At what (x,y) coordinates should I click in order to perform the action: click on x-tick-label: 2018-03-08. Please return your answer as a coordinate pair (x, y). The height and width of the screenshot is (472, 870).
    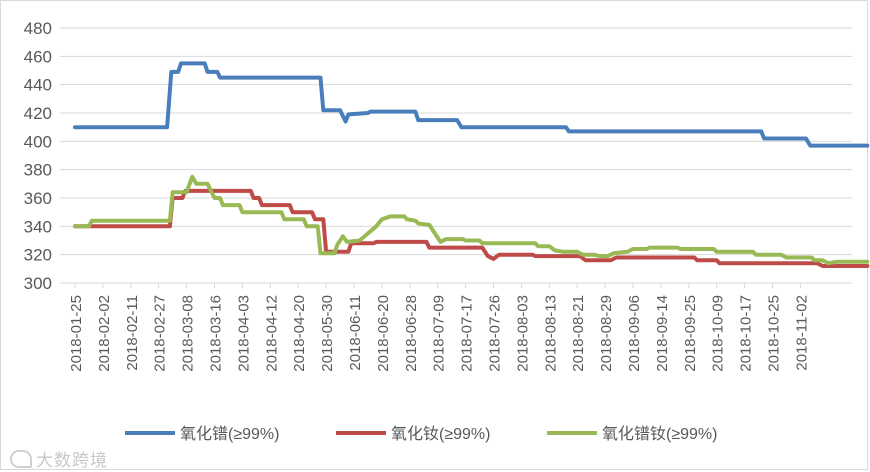
    Looking at the image, I should click on (188, 333).